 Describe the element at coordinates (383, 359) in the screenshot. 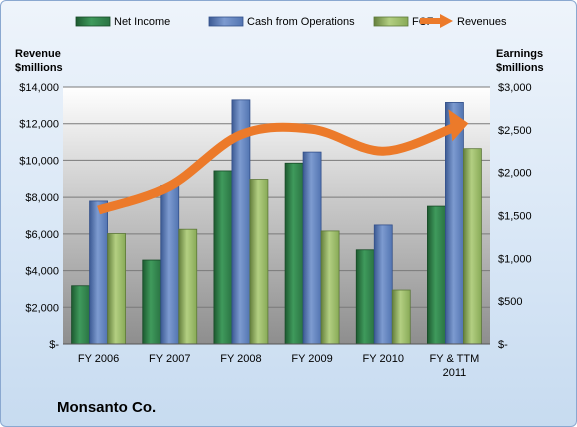

I see `x-axis-tick-label: FY 2010` at that location.